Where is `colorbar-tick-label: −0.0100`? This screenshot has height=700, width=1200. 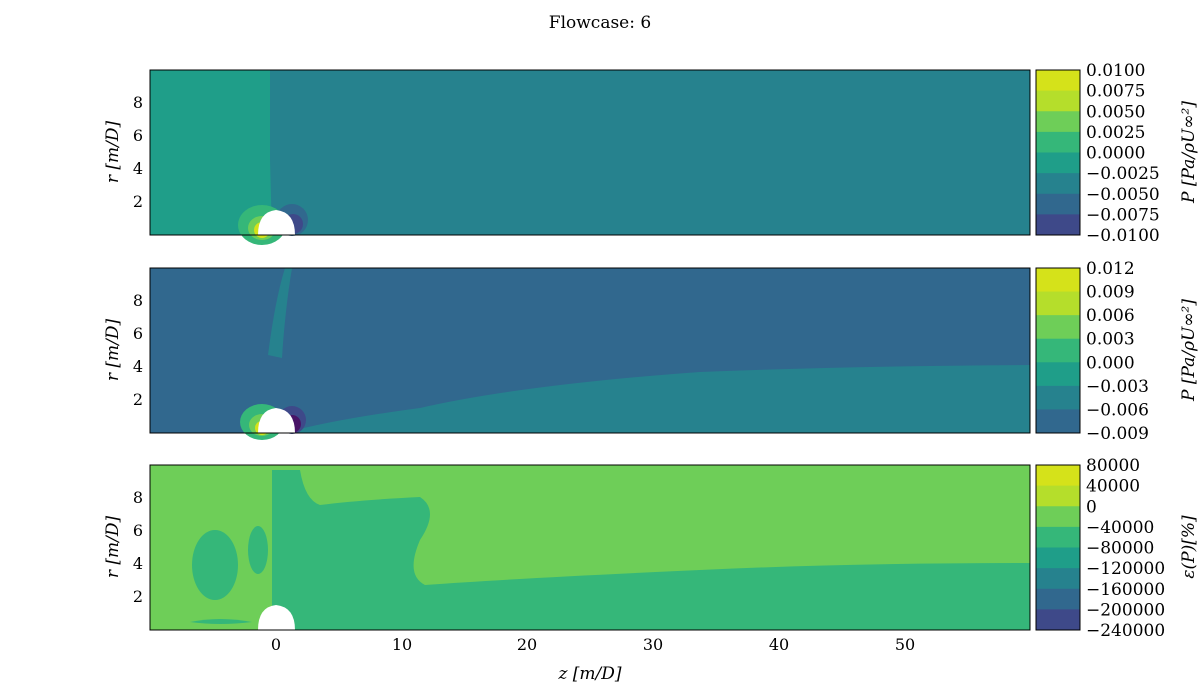
colorbar-tick-label: −0.0100 is located at coordinates (1123, 236).